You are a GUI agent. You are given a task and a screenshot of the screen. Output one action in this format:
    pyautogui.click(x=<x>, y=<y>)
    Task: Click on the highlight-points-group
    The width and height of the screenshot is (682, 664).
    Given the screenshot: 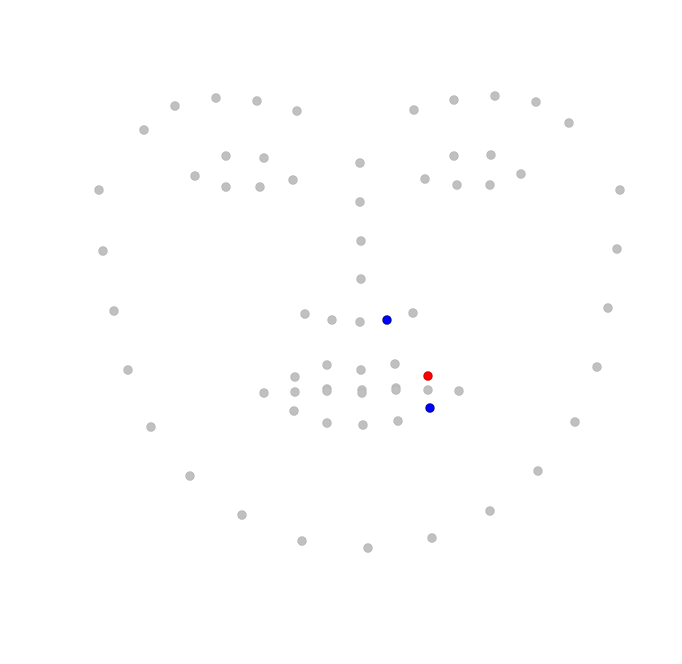 What is the action you would take?
    pyautogui.click(x=408, y=364)
    